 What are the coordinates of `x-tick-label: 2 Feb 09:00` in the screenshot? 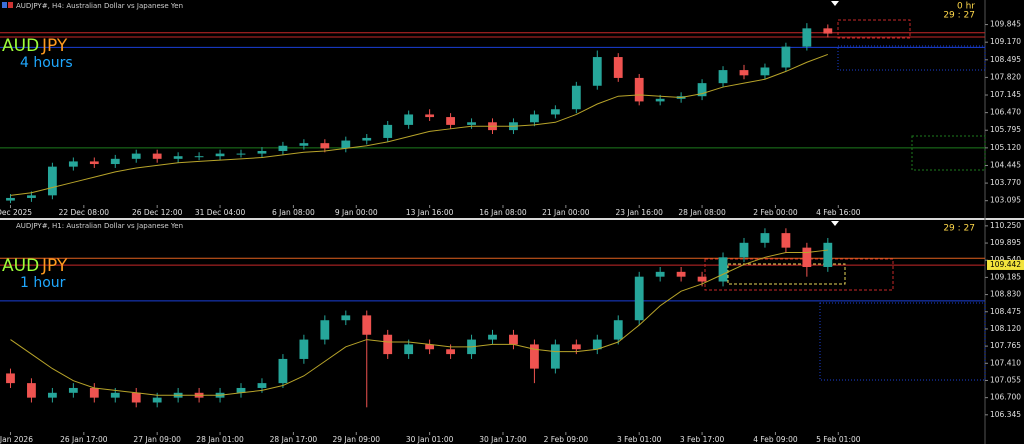 It's located at (566, 439).